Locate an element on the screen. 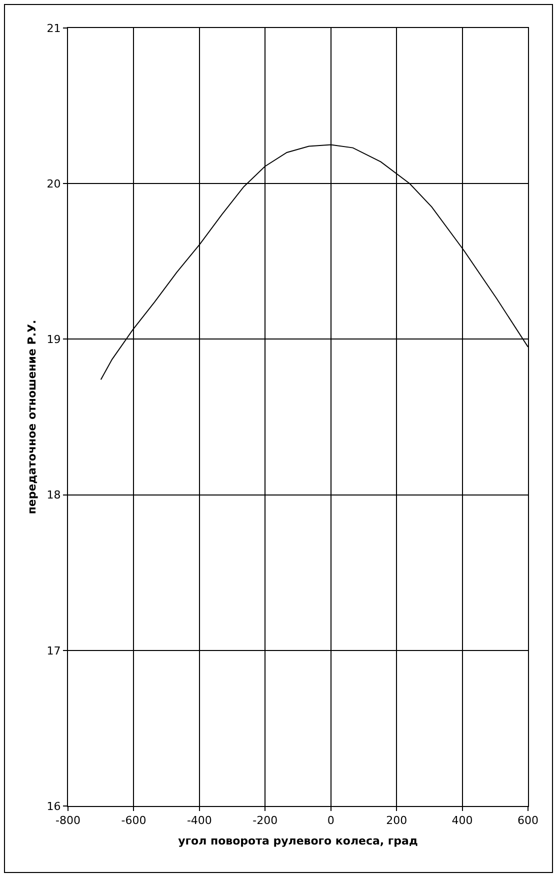 The image size is (559, 879). y-tick-label: 18 is located at coordinates (53, 495).